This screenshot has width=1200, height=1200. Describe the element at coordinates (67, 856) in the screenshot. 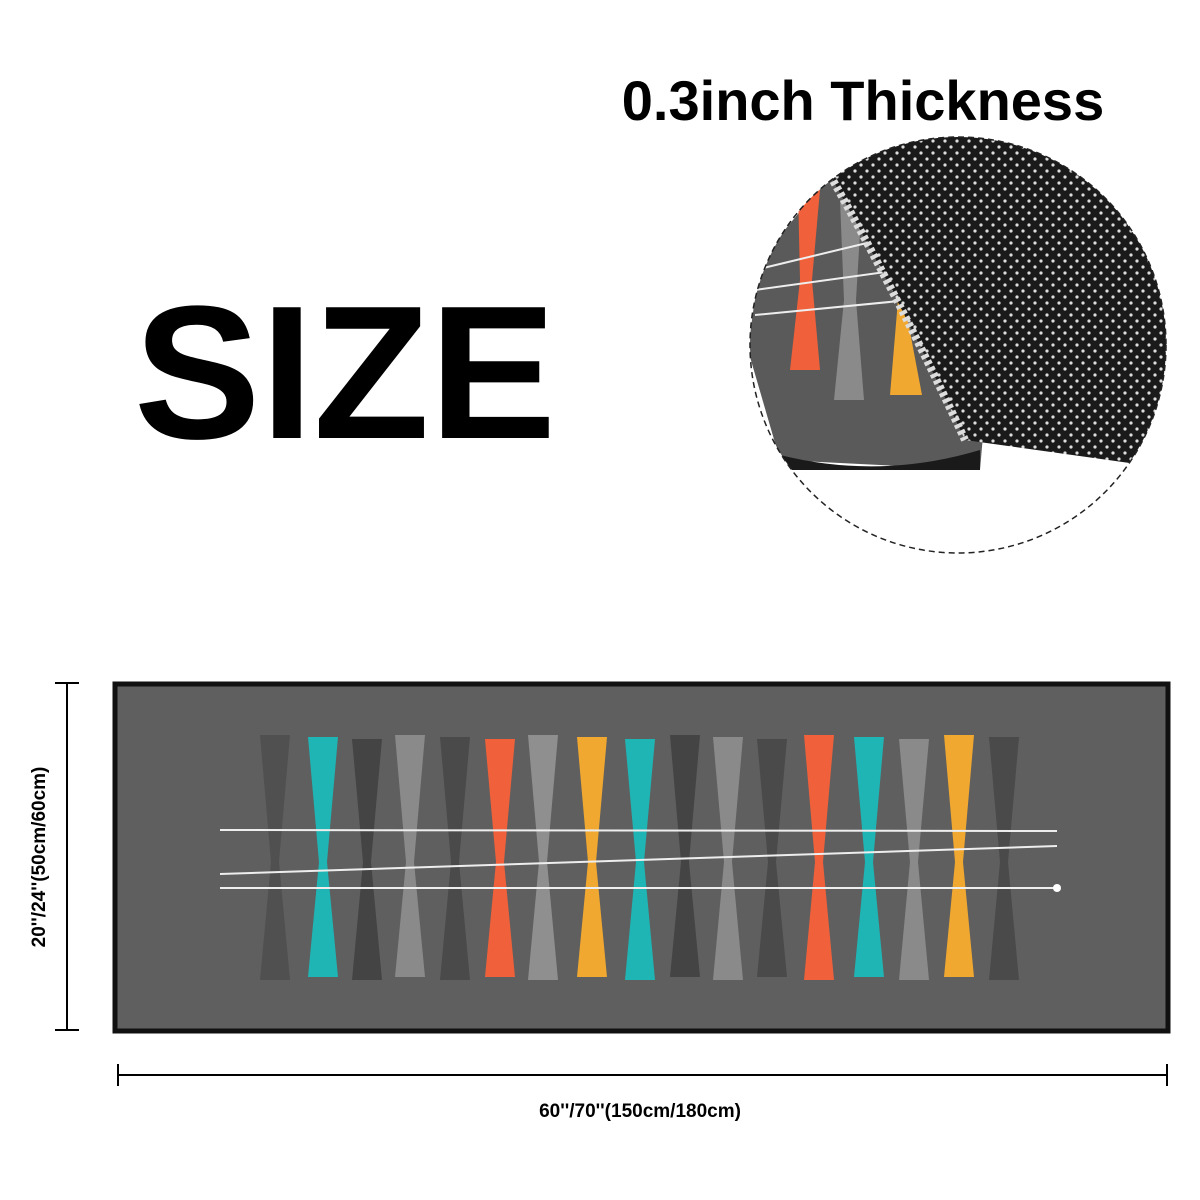

I see `height-dimension` at that location.